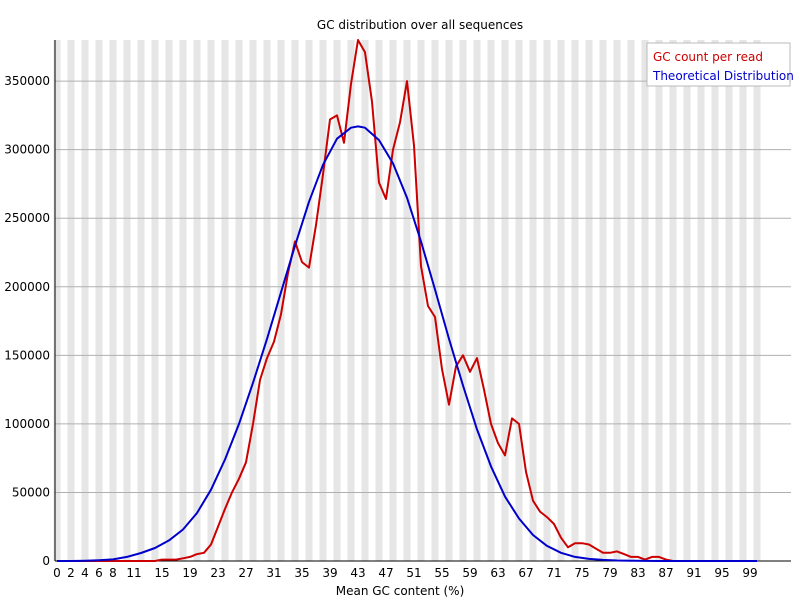 This screenshot has height=600, width=800. I want to click on y-tick-label: 150000, so click(27, 355).